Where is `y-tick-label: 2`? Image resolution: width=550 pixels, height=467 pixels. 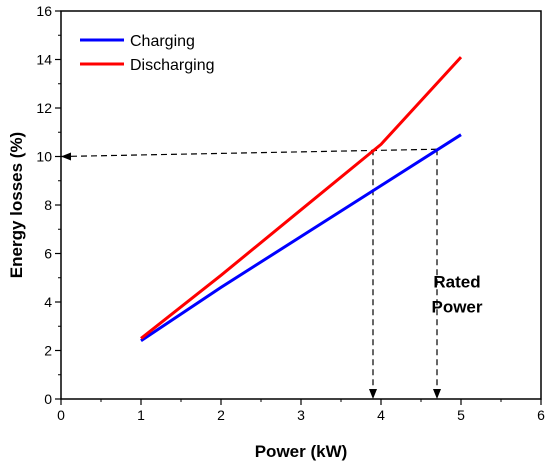
y-tick-label: 2 is located at coordinates (48, 351).